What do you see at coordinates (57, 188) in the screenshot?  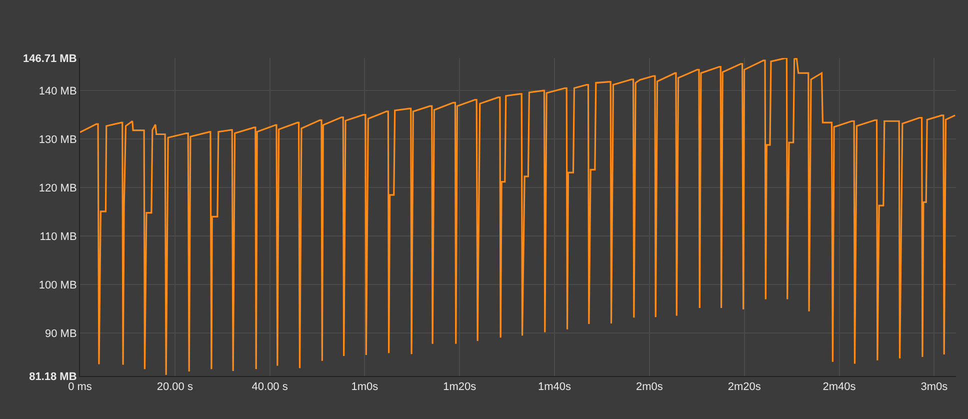 I see `y-tick-label: 120 MB` at bounding box center [57, 188].